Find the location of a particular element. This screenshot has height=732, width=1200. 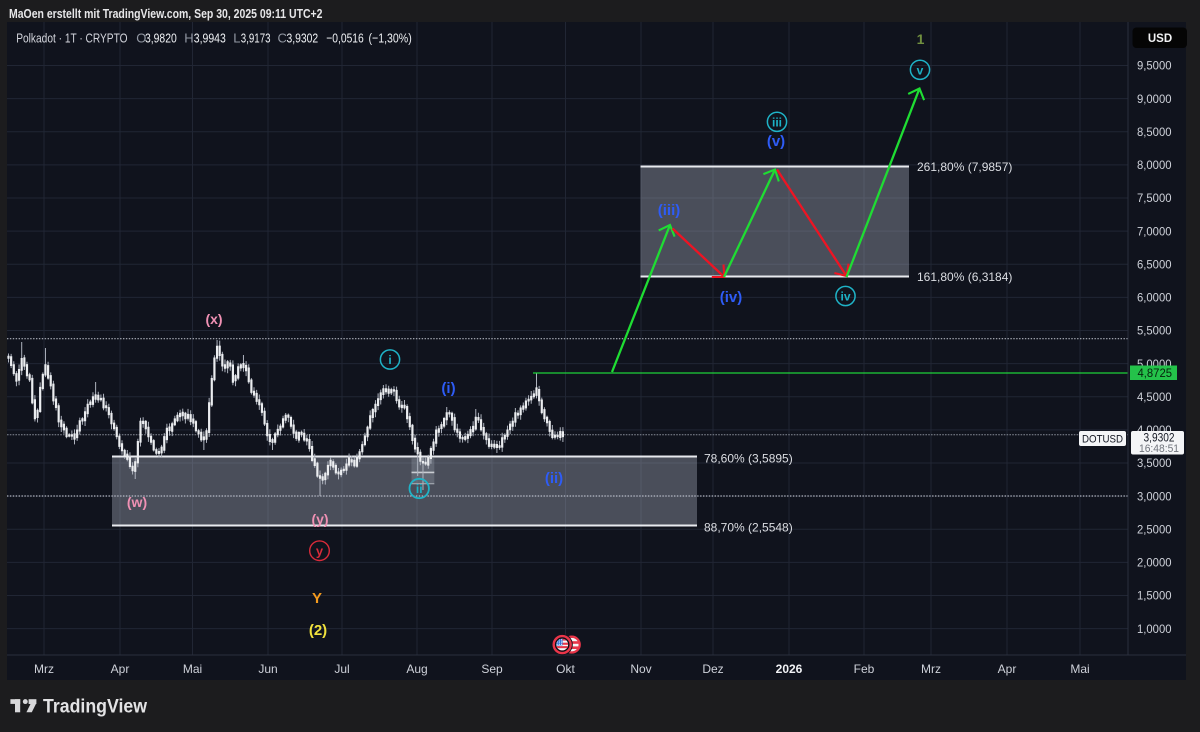

svg-text: 2,0000 is located at coordinates (1154, 563).